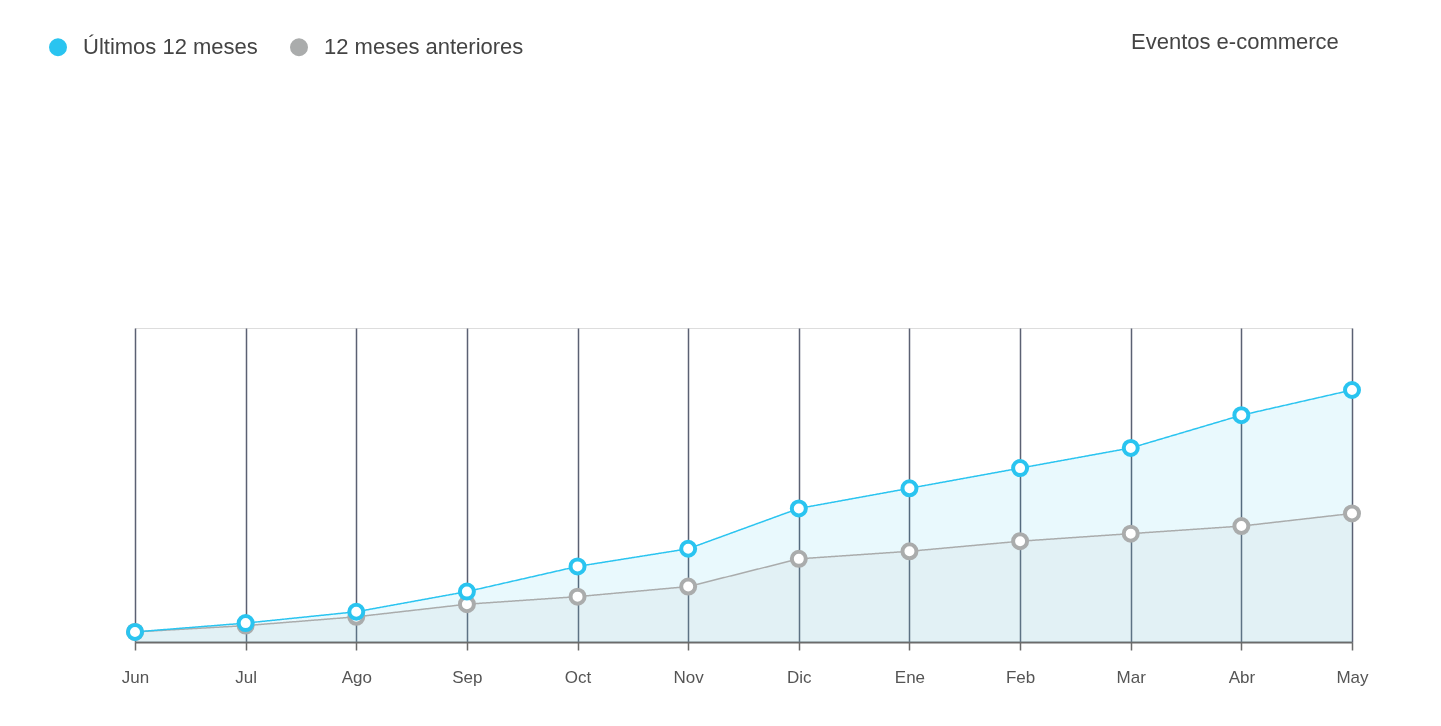 This screenshot has width=1441, height=726. What do you see at coordinates (1131, 677) in the screenshot?
I see `x-tick-label: Mar` at bounding box center [1131, 677].